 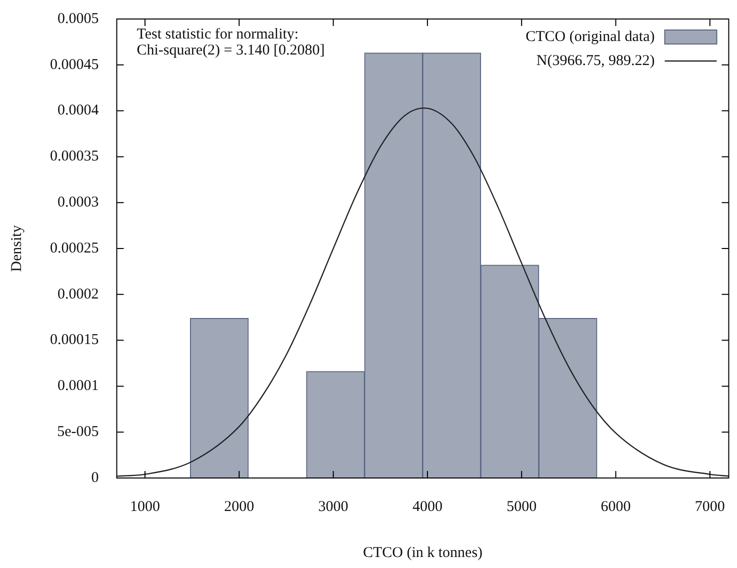 I want to click on y-tick-label: 0.0002, so click(x=78, y=294).